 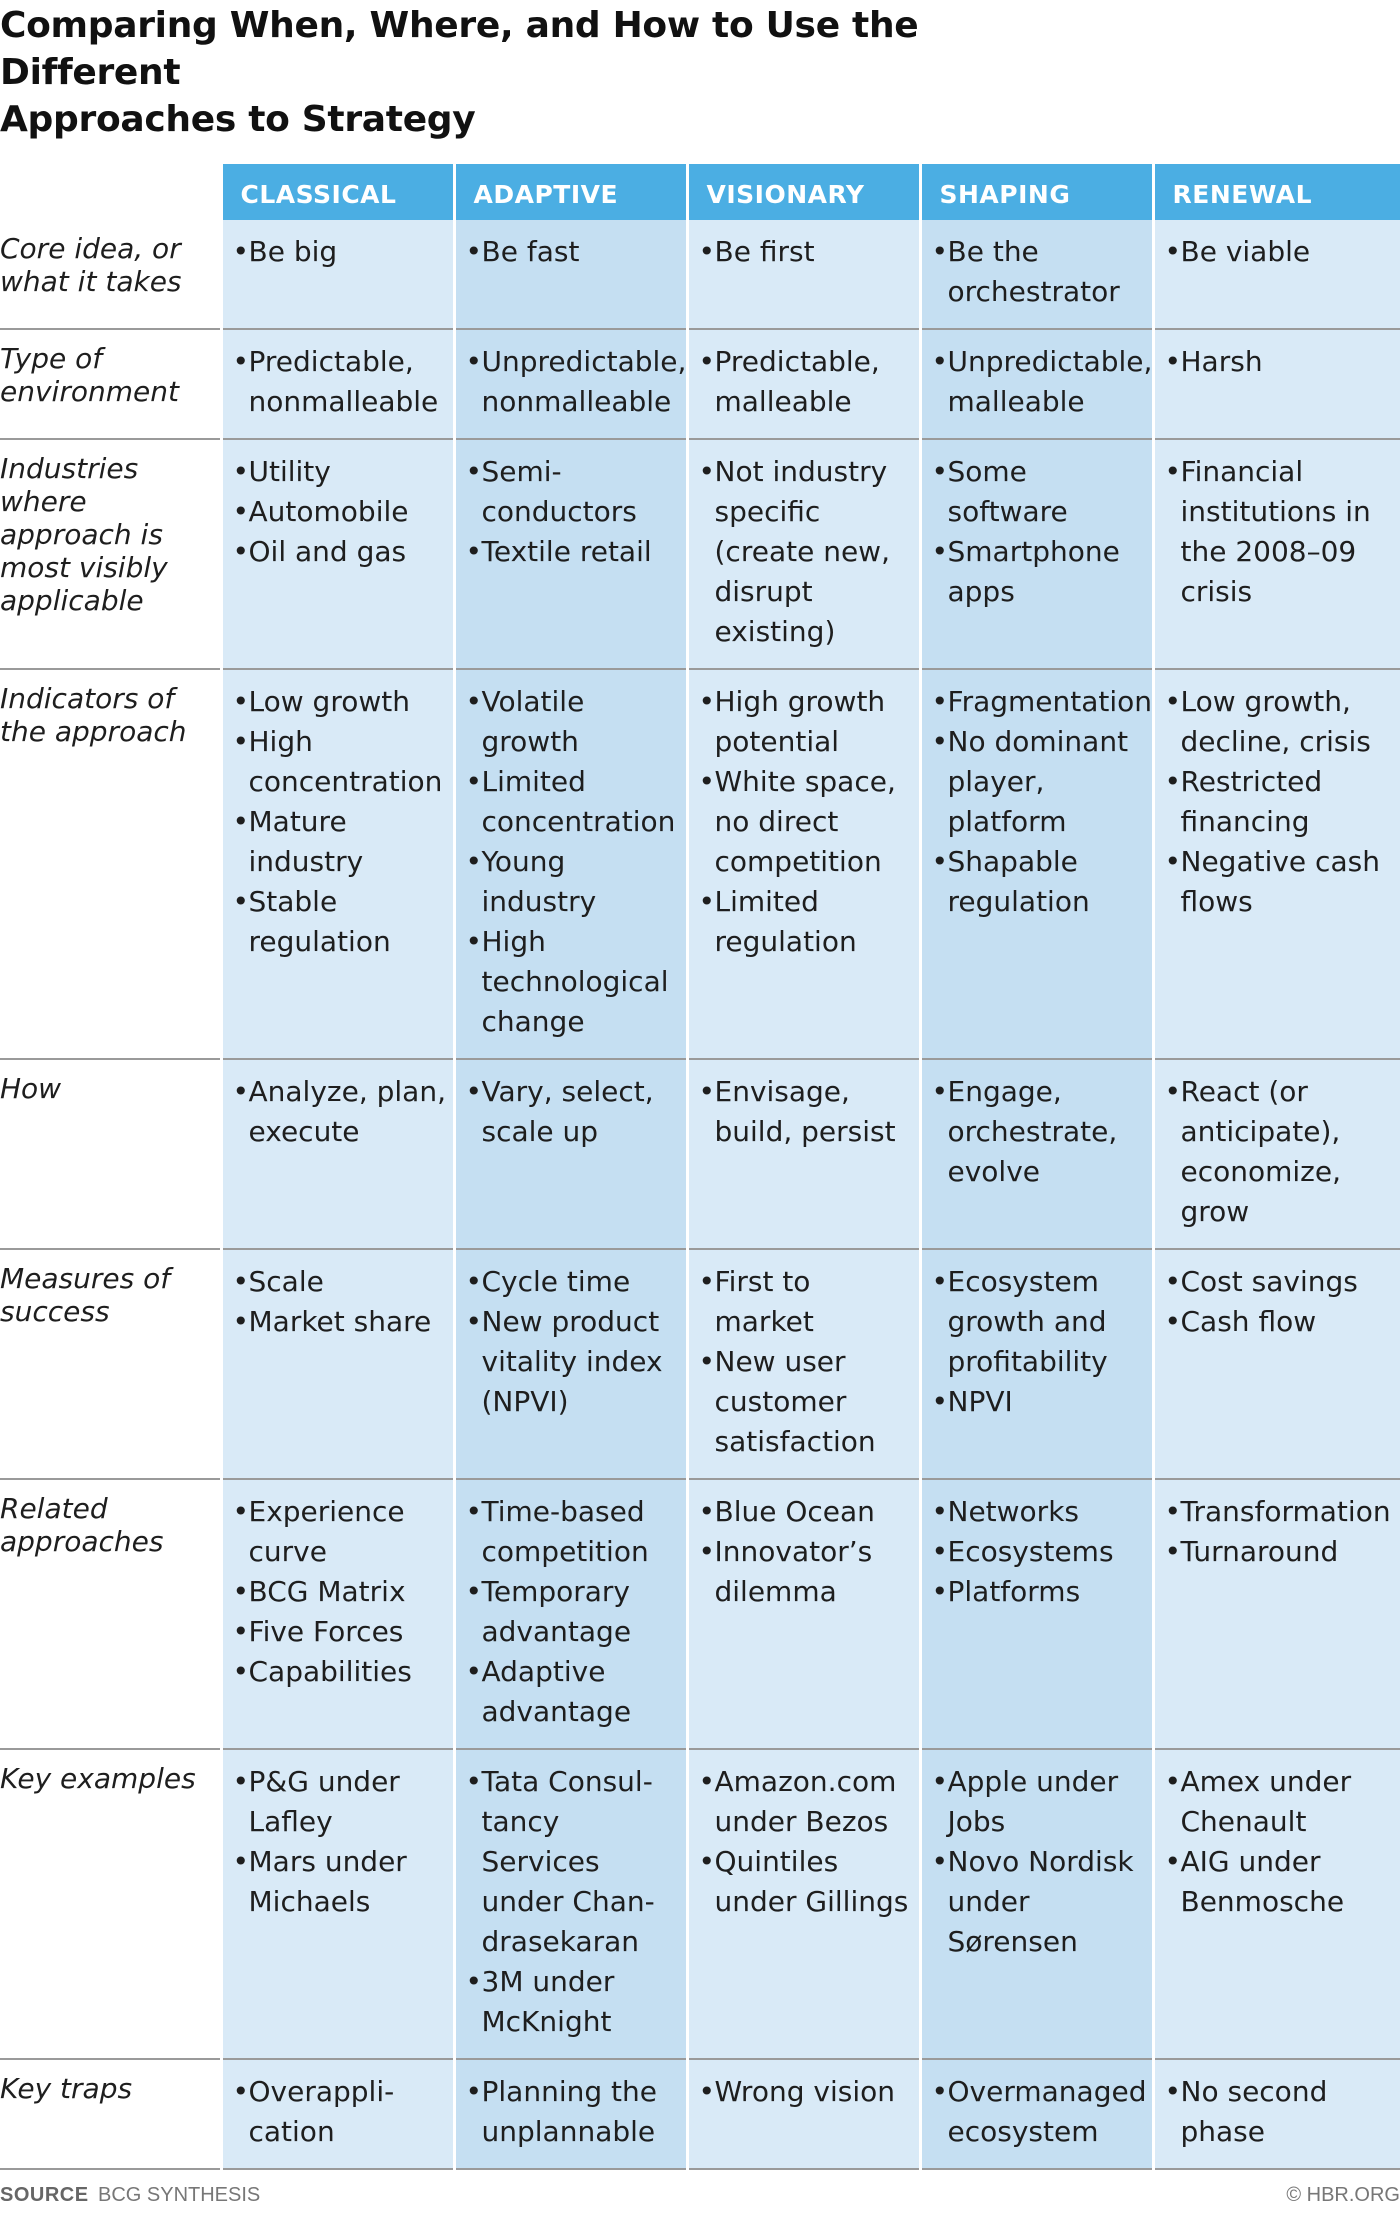 I want to click on table-cell: Semi-conductorsTextile retail, so click(x=569, y=554).